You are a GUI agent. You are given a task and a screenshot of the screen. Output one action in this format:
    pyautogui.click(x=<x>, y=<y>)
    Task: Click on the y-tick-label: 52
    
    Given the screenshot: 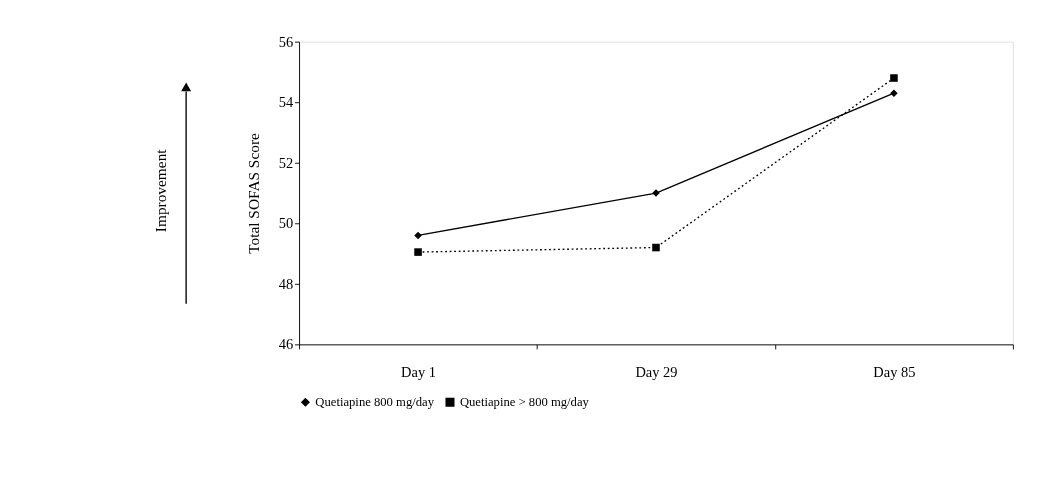 What is the action you would take?
    pyautogui.click(x=286, y=162)
    